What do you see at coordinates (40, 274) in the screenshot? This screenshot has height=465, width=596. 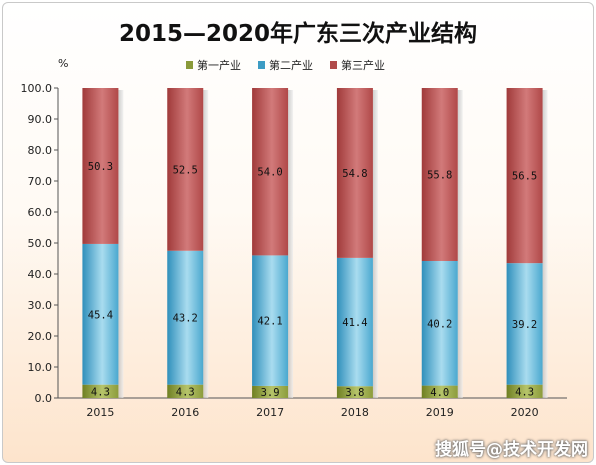 I see `y-tick-label: 40.0` at bounding box center [40, 274].